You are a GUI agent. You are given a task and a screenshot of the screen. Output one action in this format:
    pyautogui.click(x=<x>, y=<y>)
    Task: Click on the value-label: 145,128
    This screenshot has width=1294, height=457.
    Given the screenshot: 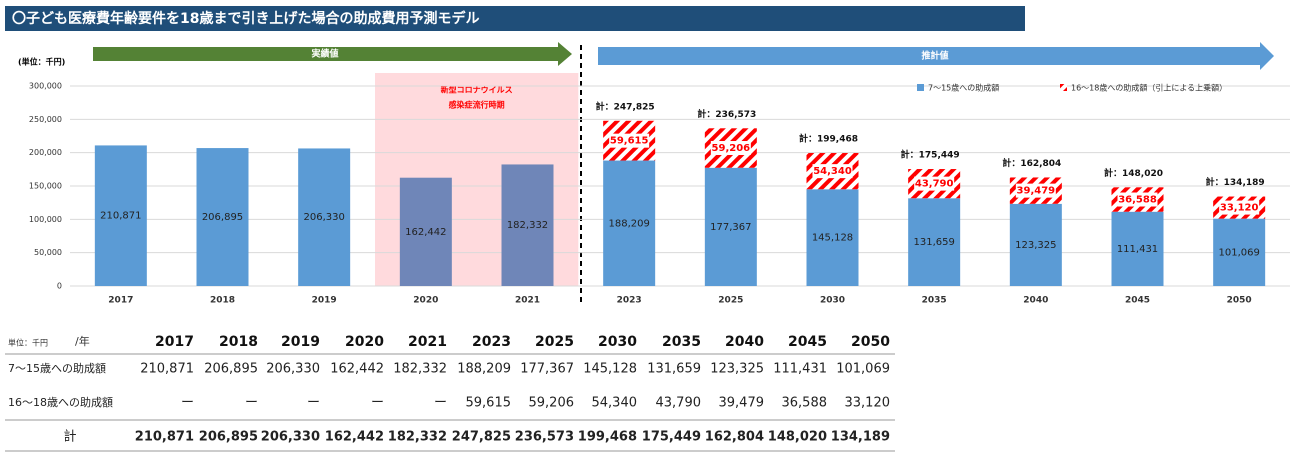 What is the action you would take?
    pyautogui.click(x=832, y=238)
    